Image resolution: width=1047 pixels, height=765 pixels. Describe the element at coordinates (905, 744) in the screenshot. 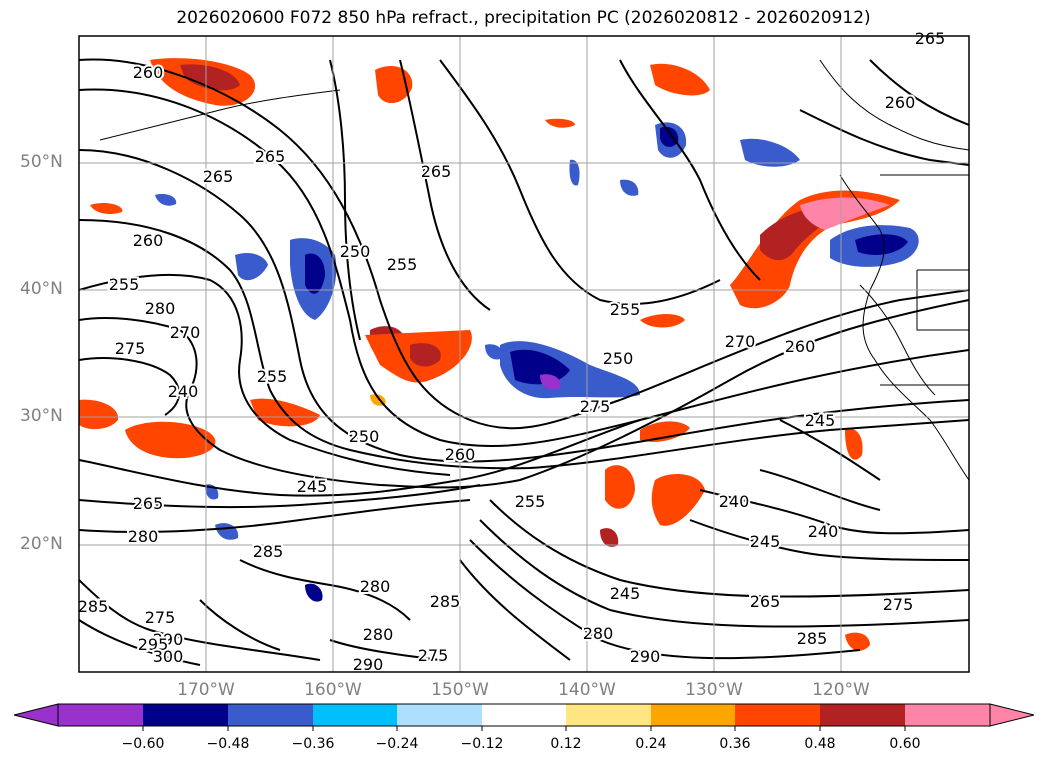

I see `colorbar-tick-label: 0.60` at that location.